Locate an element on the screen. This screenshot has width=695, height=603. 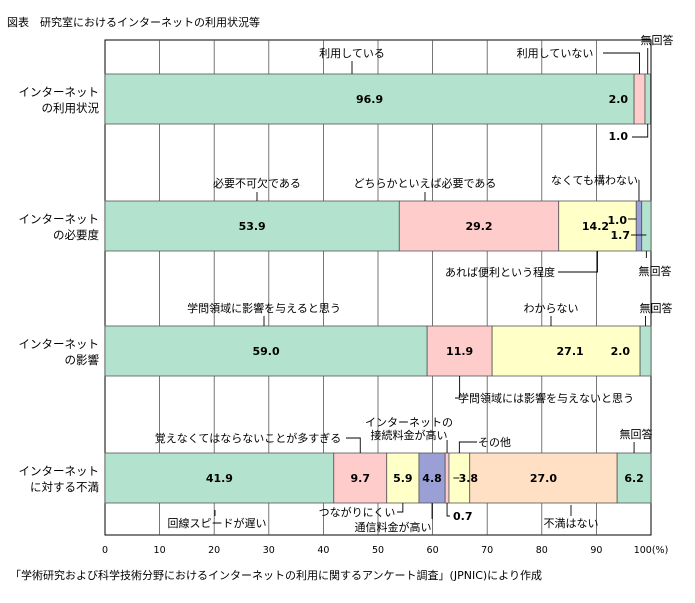
category-label: 通信料金が高い is located at coordinates (393, 527).